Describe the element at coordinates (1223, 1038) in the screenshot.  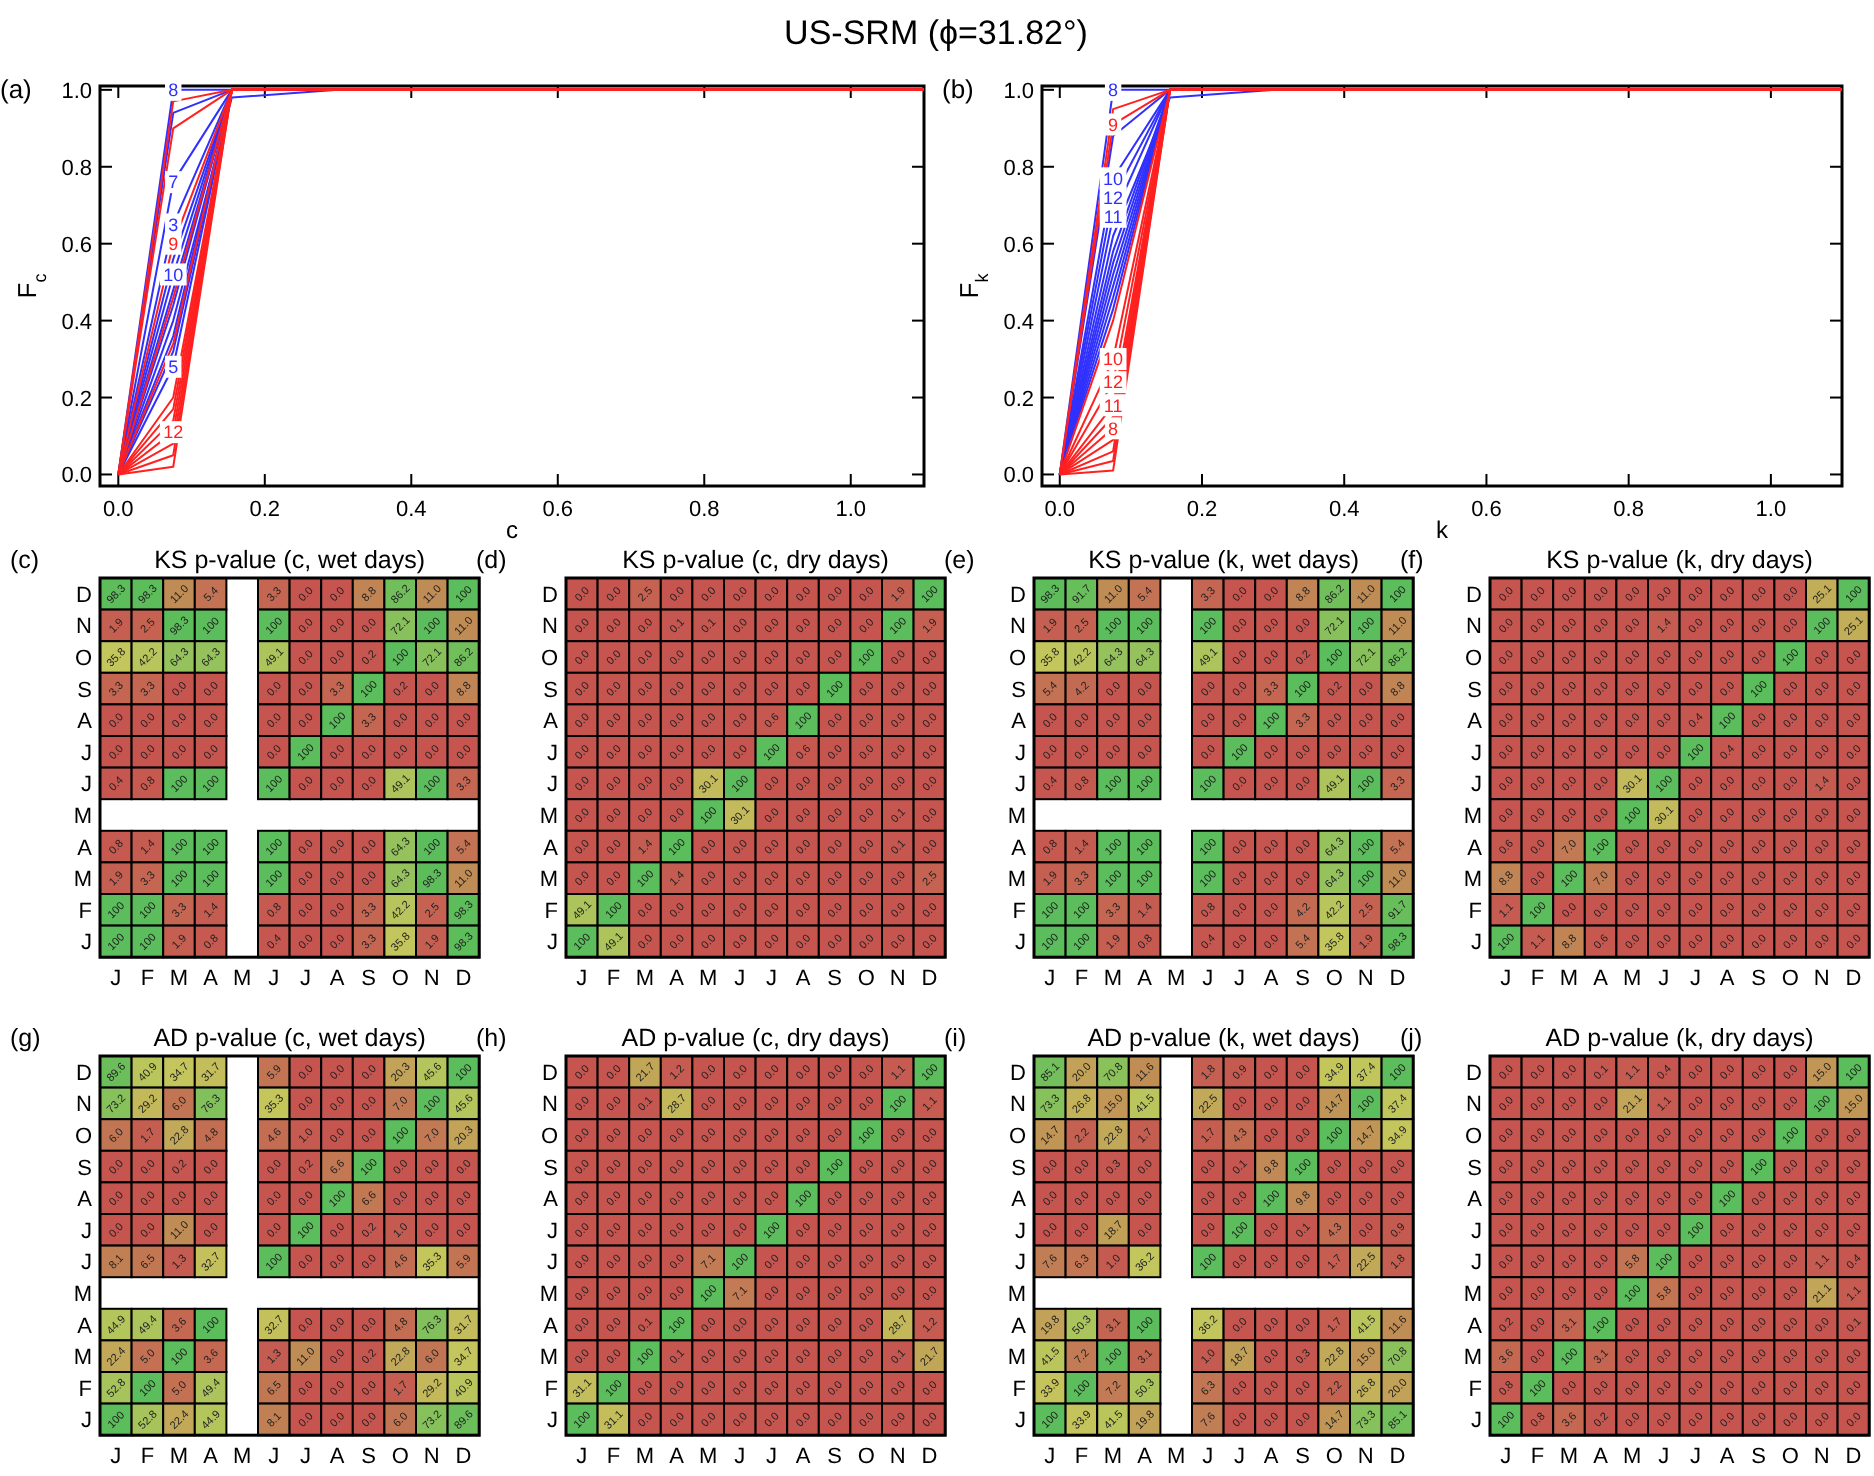
I see `chart-title: AD p-value (k, wet days)` at that location.